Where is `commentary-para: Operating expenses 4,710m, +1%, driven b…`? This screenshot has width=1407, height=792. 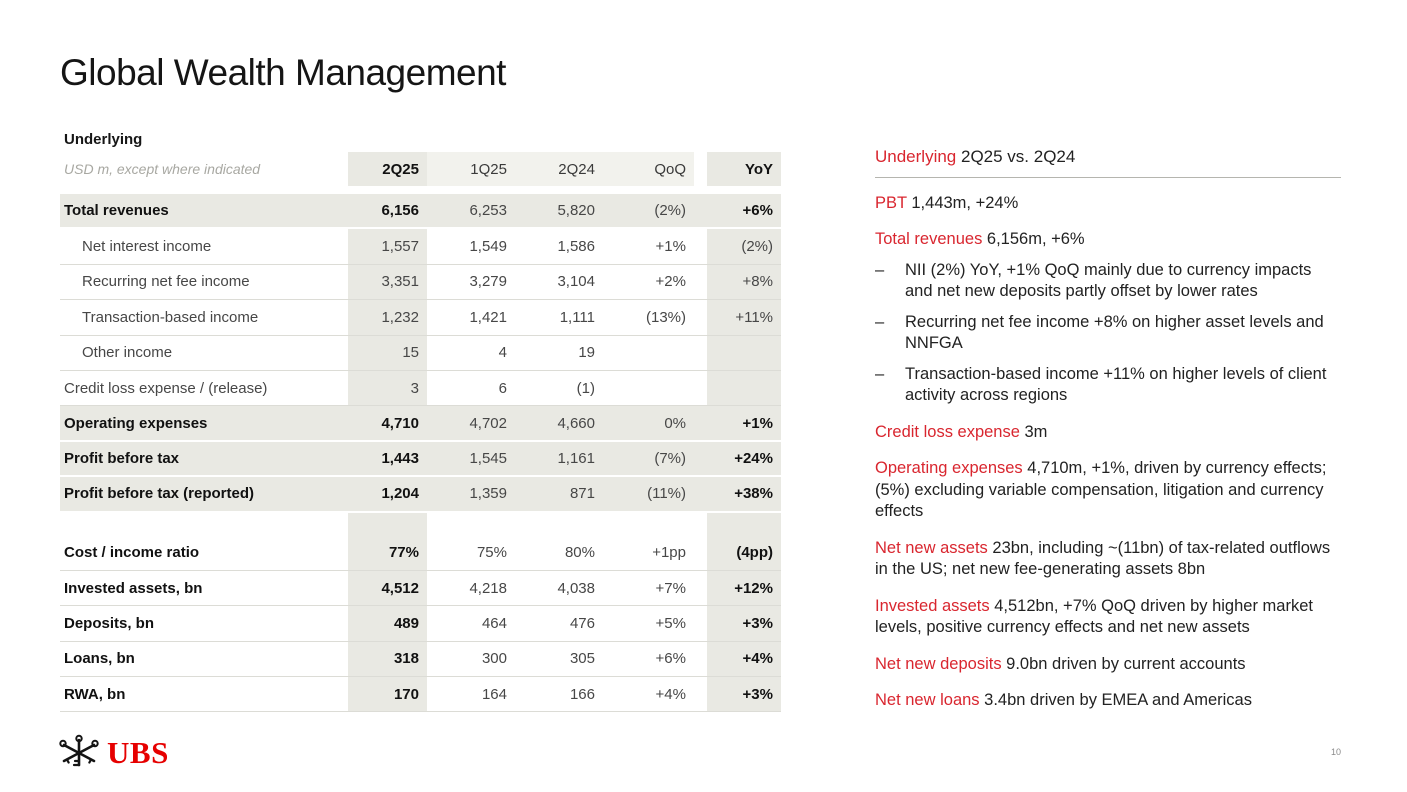 commentary-para: Operating expenses 4,710m, +1%, driven b… is located at coordinates (1108, 490).